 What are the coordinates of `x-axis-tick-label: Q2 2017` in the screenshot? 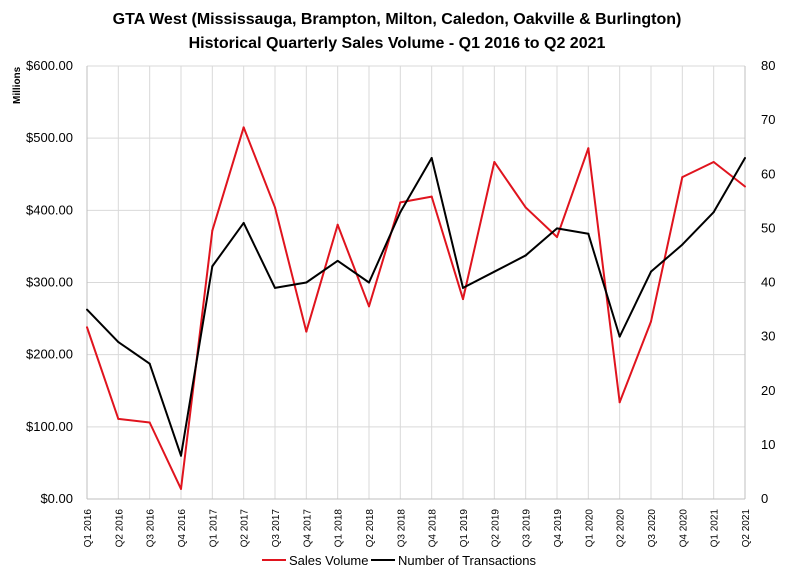 It's located at (245, 528).